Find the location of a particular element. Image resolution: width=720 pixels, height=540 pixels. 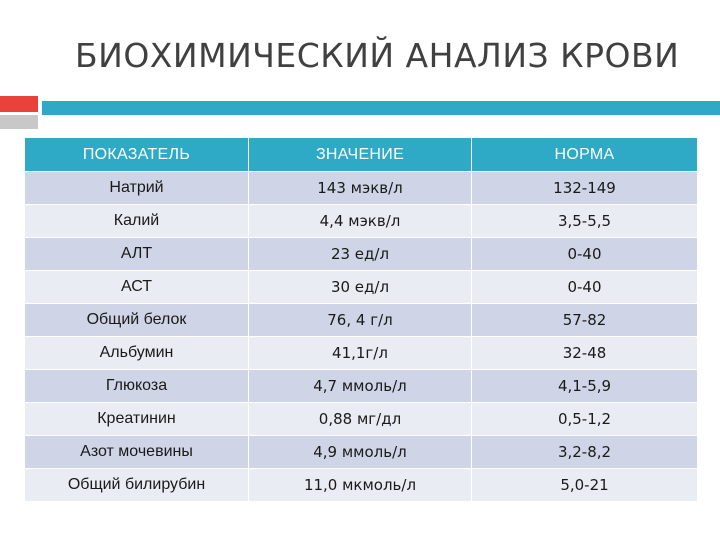

table-row: Натрий 143 мэкв/л 132-149 is located at coordinates (361, 188).